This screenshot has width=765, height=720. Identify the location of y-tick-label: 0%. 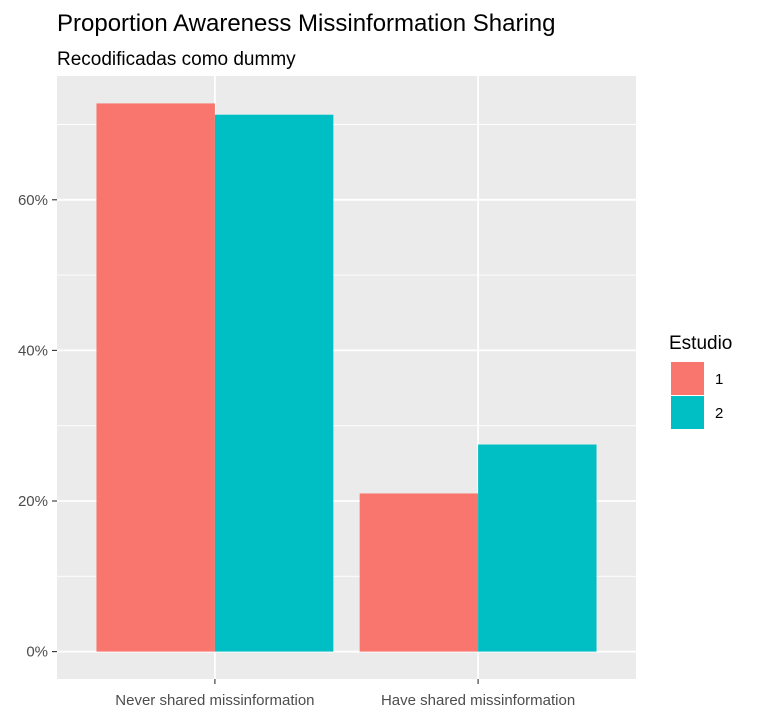
(37, 652).